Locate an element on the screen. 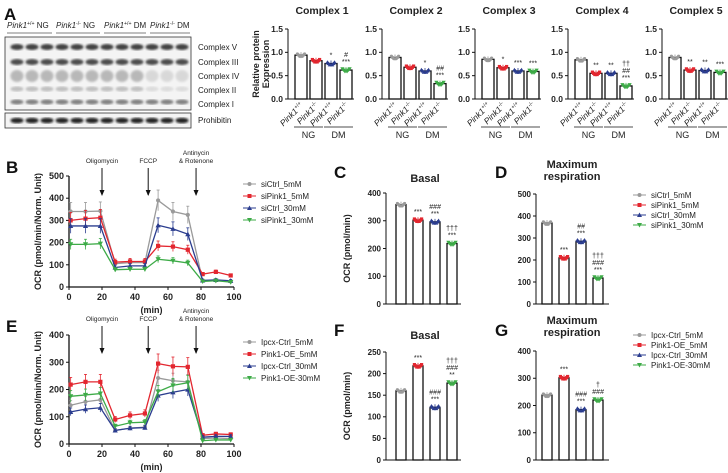  legend-label: Ipcx-Ctrl_5mM is located at coordinates (677, 335).